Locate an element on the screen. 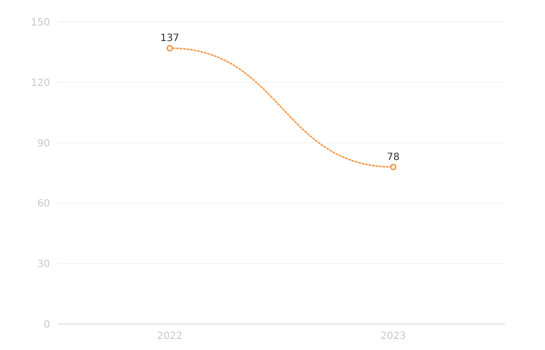  data-label: 78 is located at coordinates (393, 157).